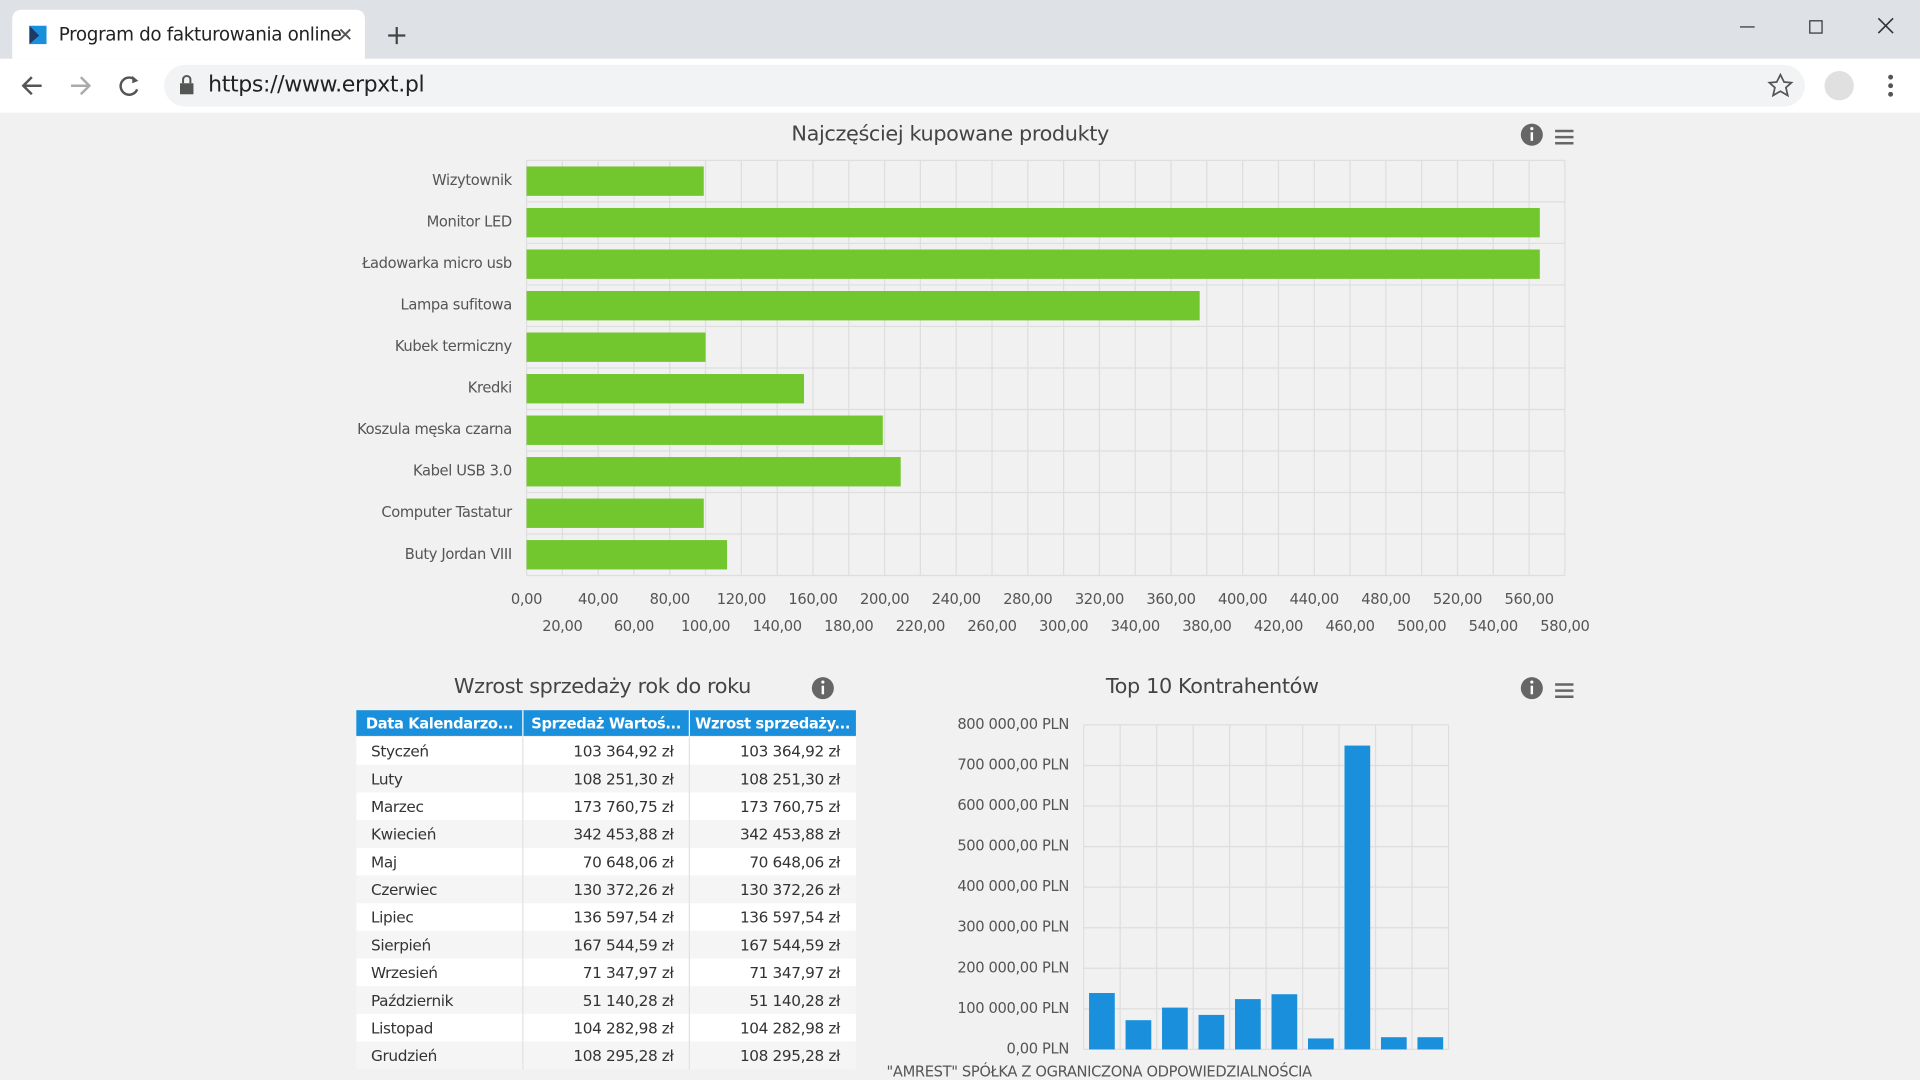  Describe the element at coordinates (1242, 599) in the screenshot. I see `x-tick-label: 400,00` at that location.